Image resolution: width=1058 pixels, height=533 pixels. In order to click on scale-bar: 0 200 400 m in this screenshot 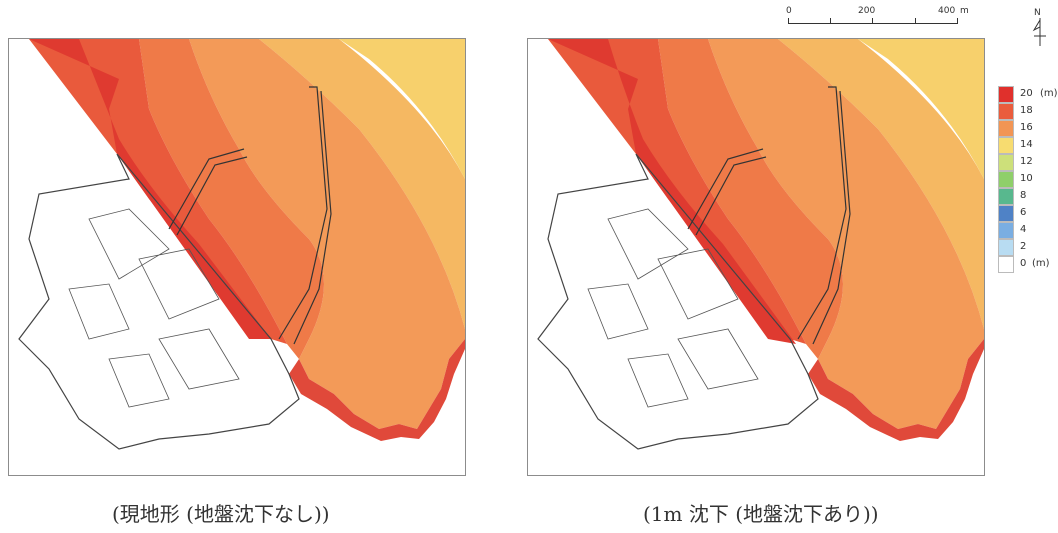, I will do `click(879, 21)`.